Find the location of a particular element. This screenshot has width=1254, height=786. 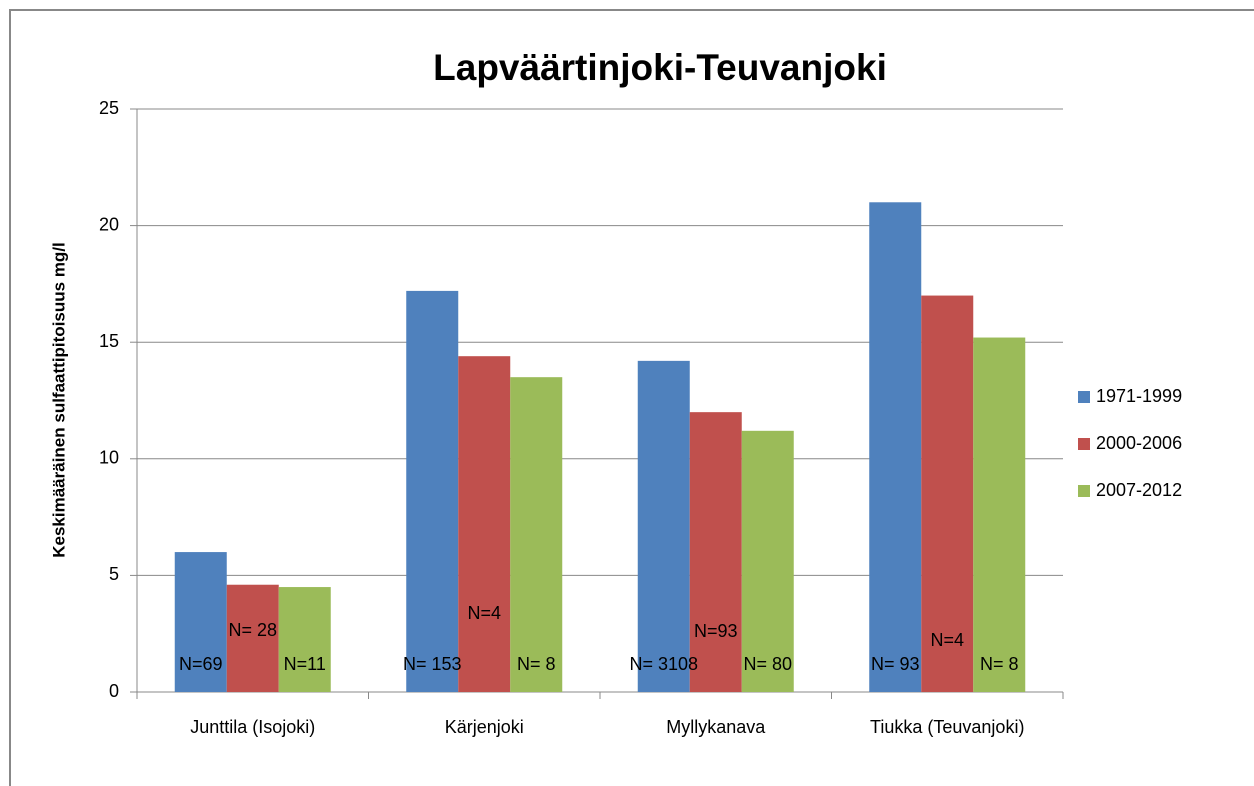

annotation: N=93 is located at coordinates (716, 631).